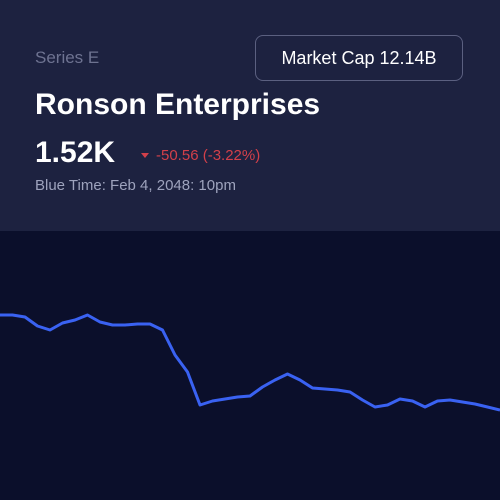 This screenshot has height=500, width=500. What do you see at coordinates (208, 155) in the screenshot?
I see `price-change: -50.56 (-3.22%)` at bounding box center [208, 155].